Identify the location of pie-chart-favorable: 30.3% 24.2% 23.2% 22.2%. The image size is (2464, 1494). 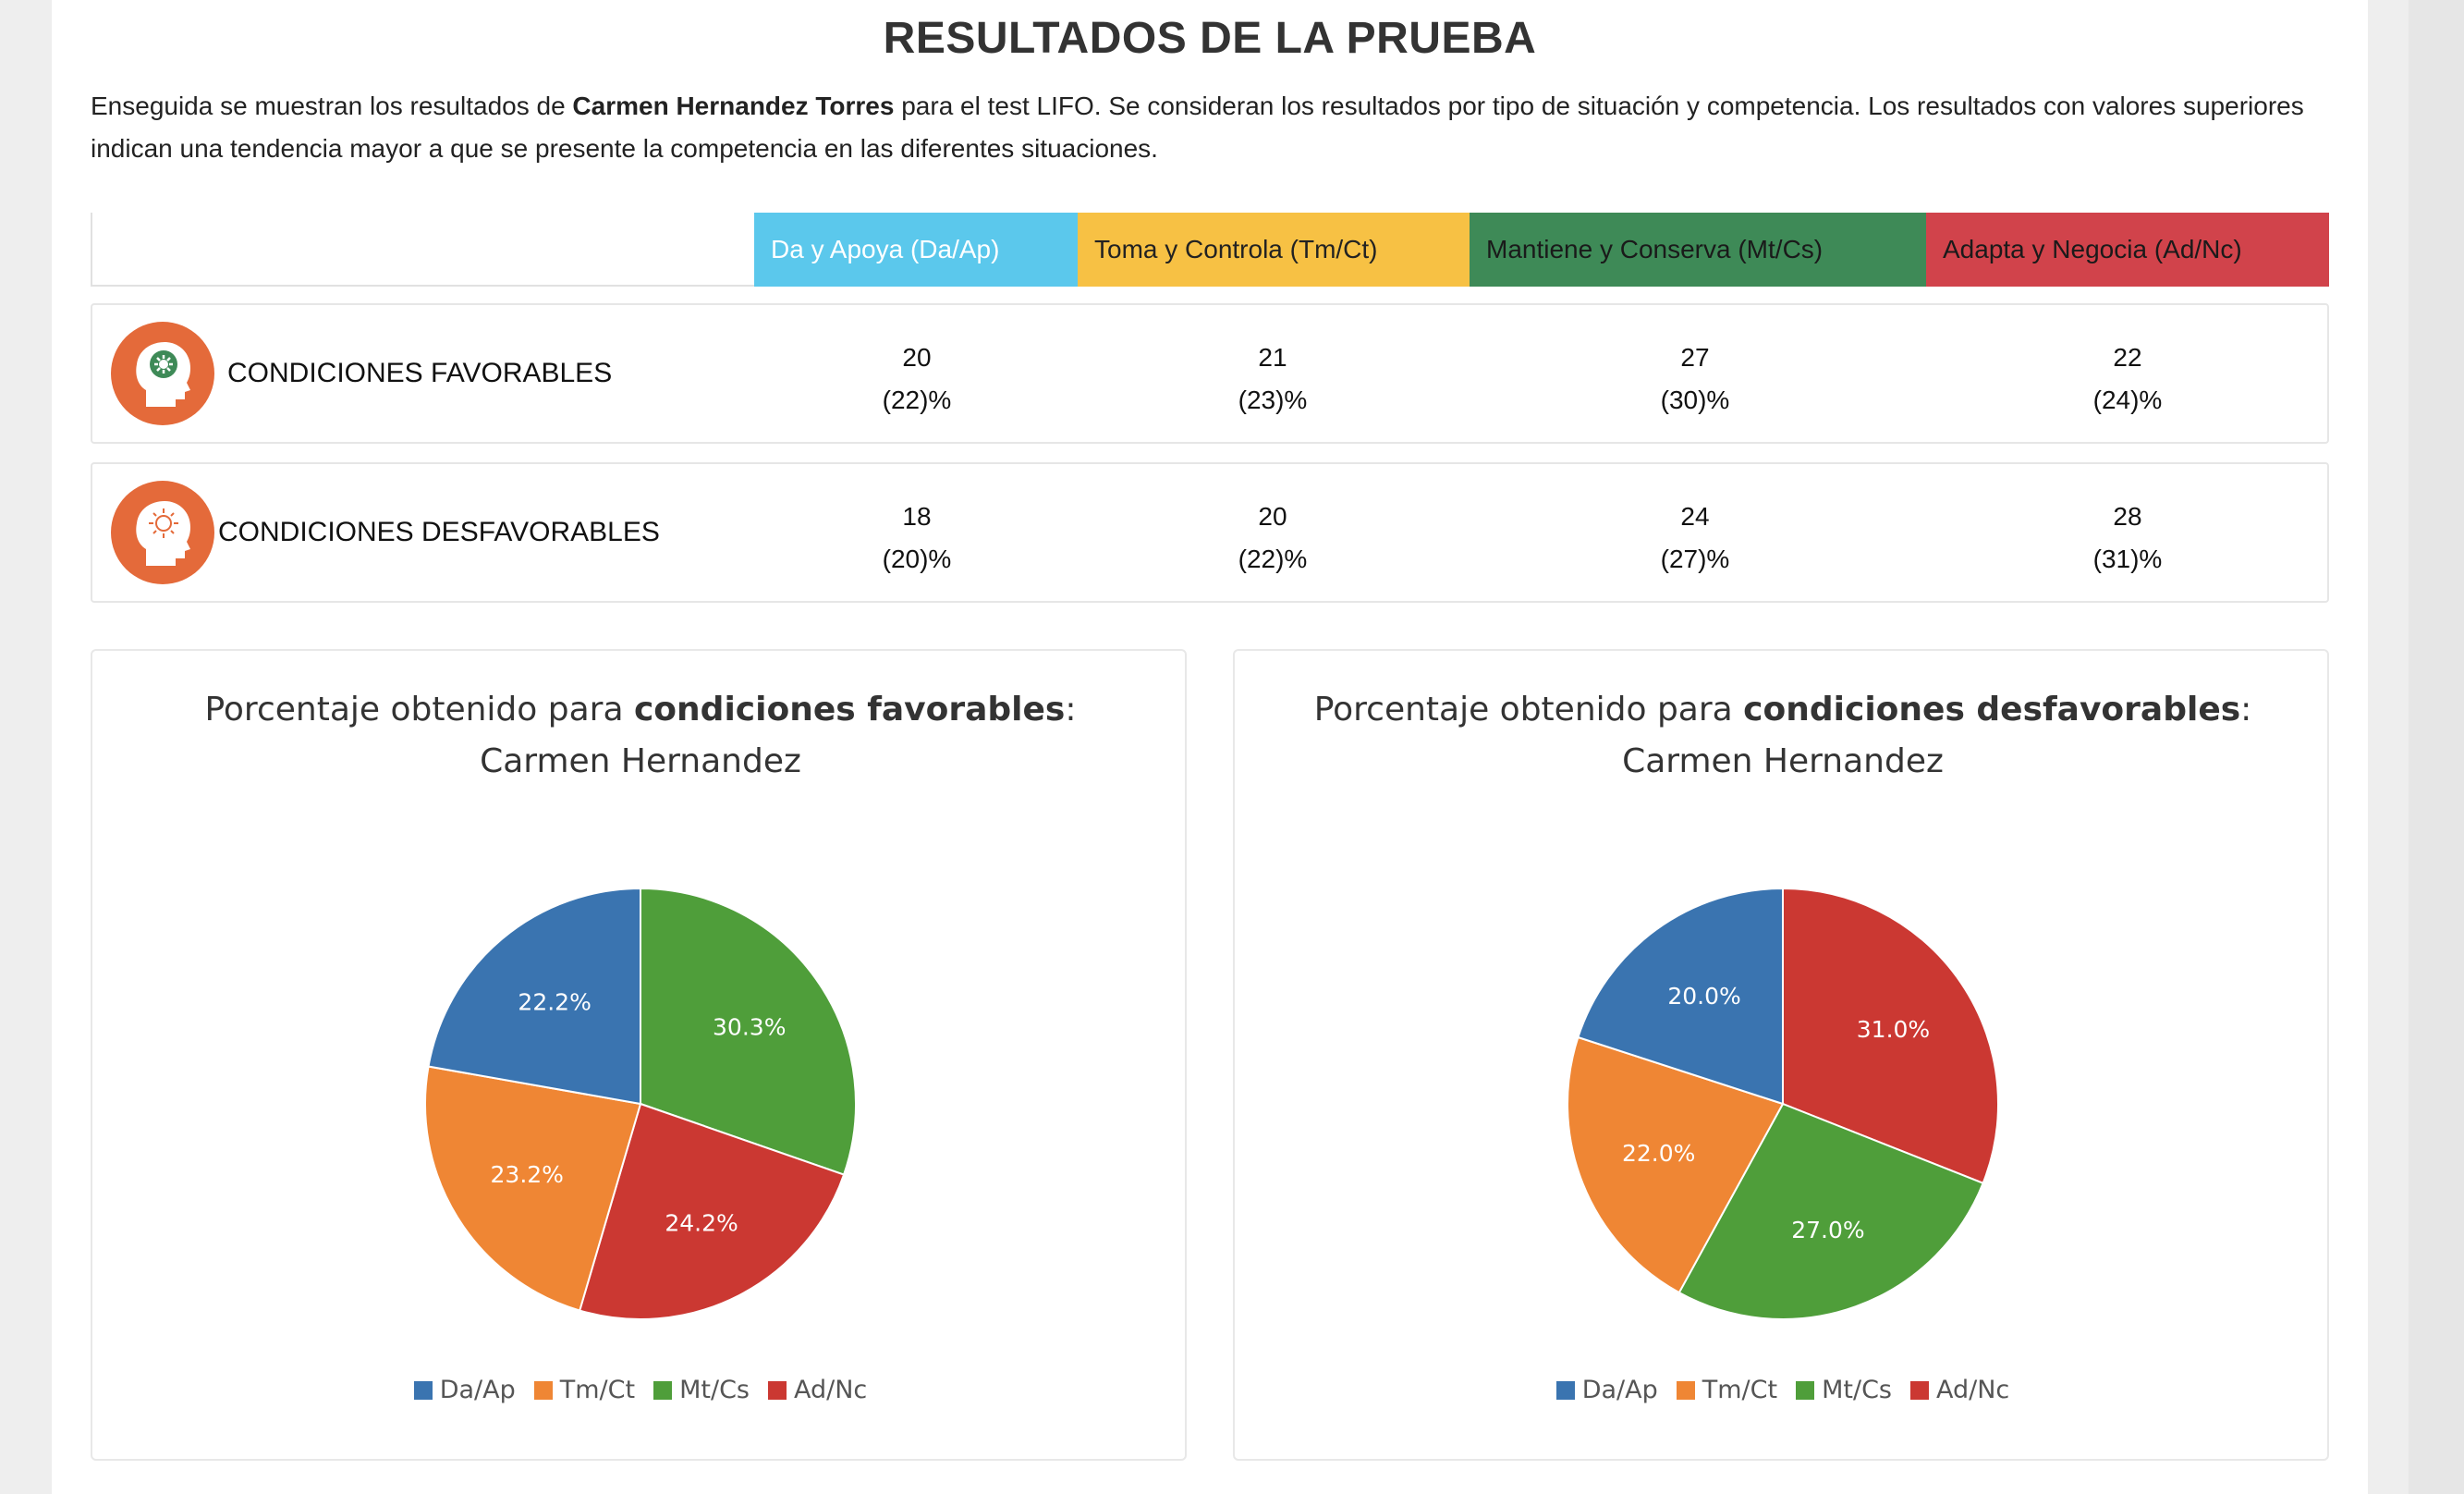
(640, 1103).